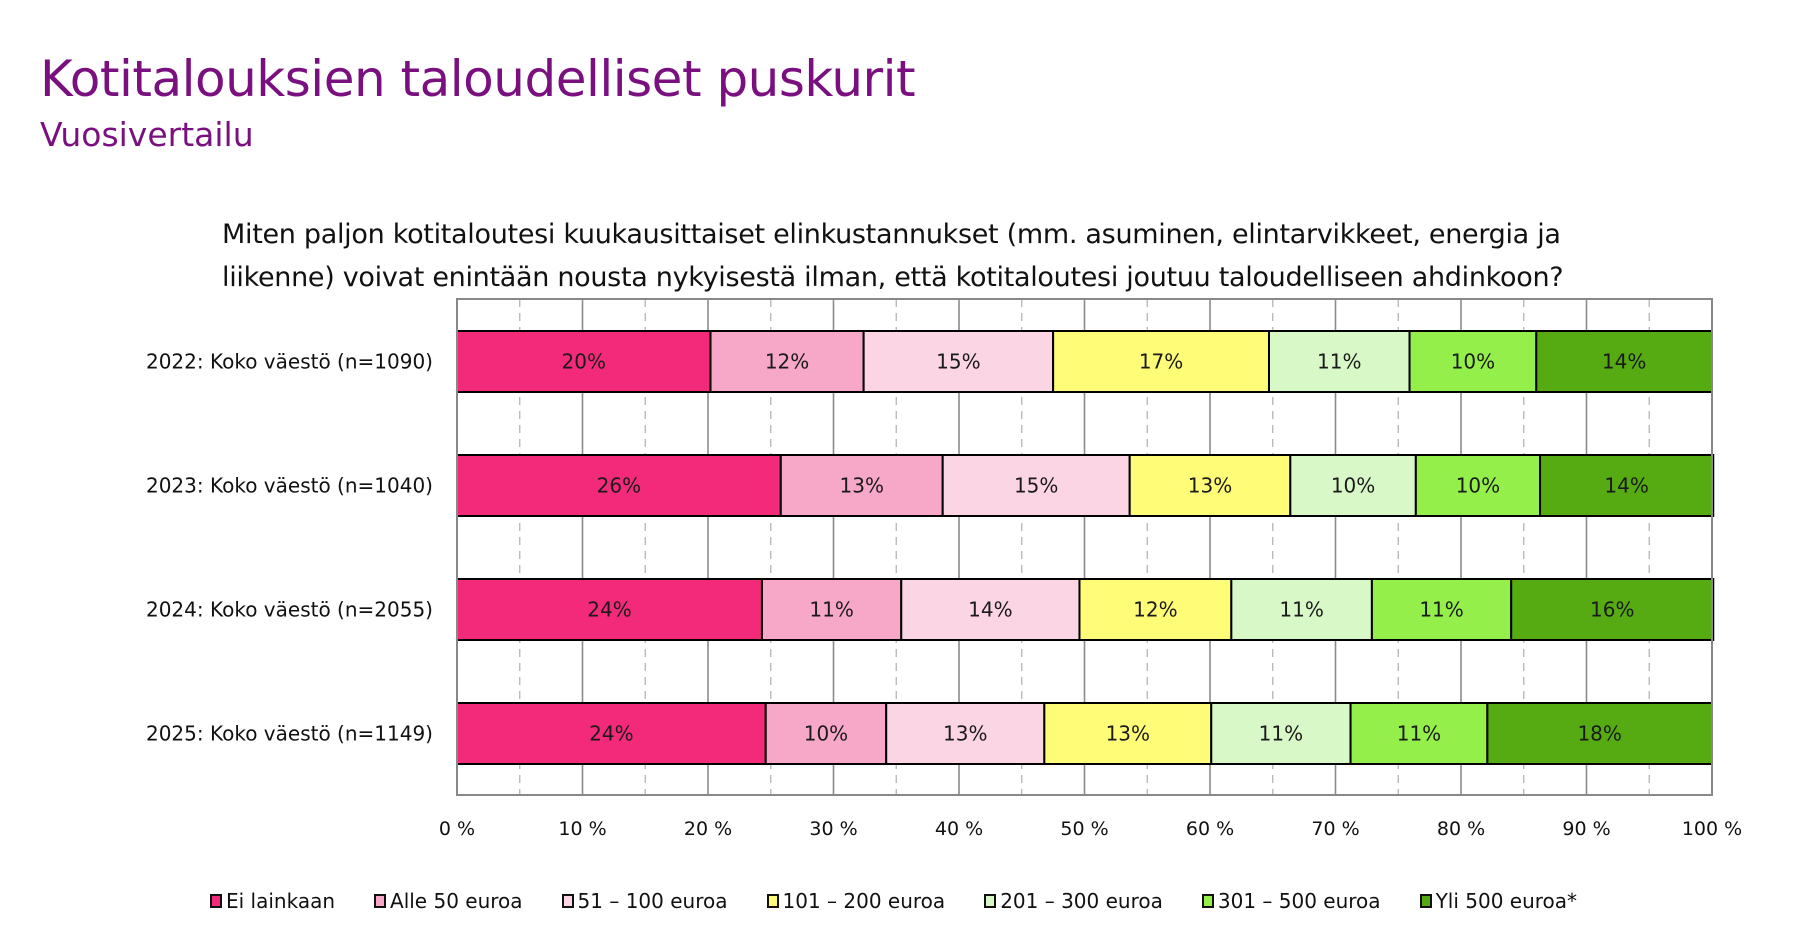  Describe the element at coordinates (1506, 901) in the screenshot. I see `legend-label: Yli 500 euroa*` at that location.